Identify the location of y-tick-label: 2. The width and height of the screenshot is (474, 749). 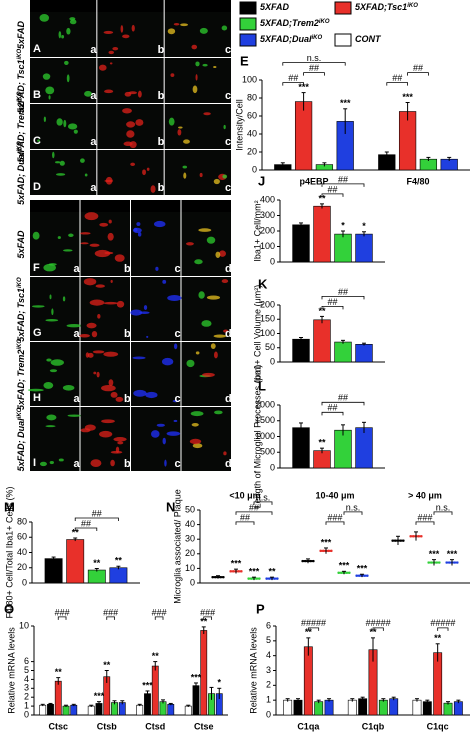
(268, 685).